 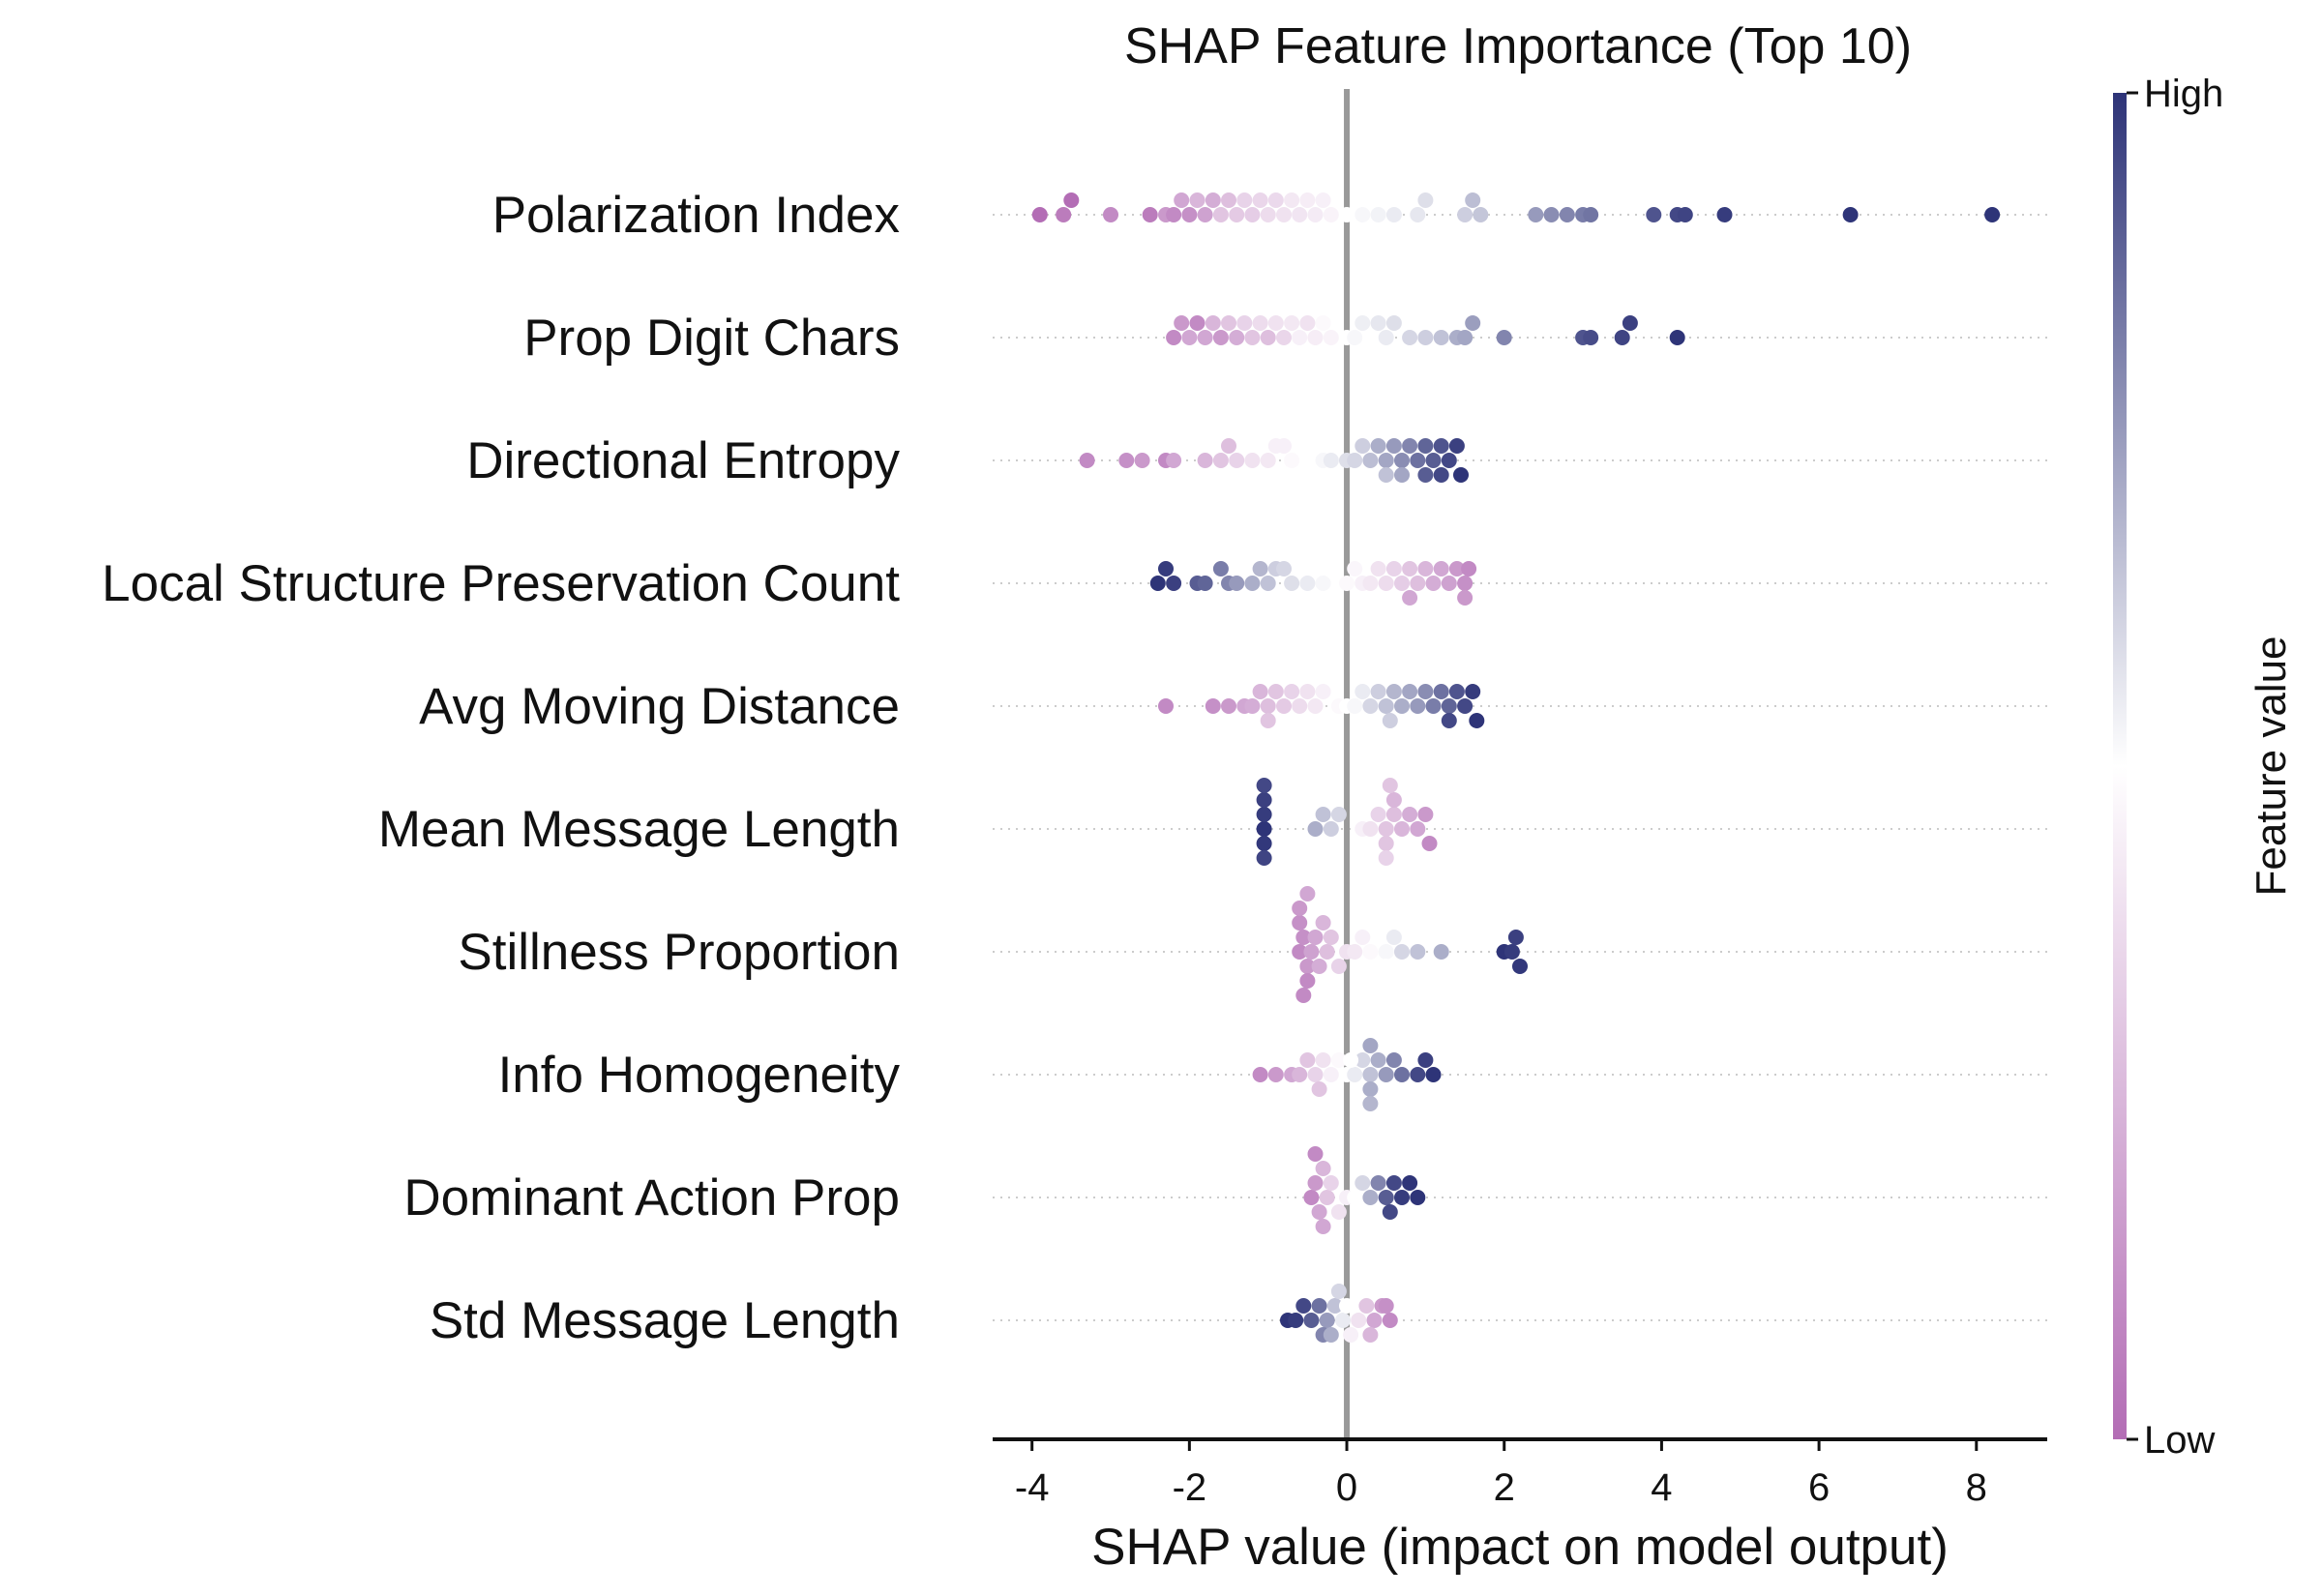 I want to click on feature-label: Info Homogeneity, so click(x=699, y=1075).